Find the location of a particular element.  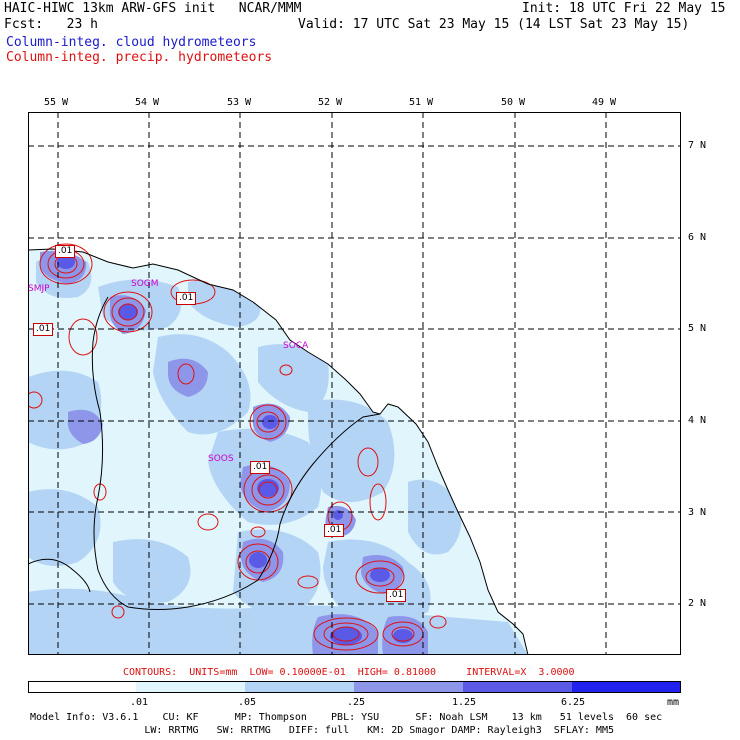

colorbar-tick: .25 is located at coordinates (356, 702).